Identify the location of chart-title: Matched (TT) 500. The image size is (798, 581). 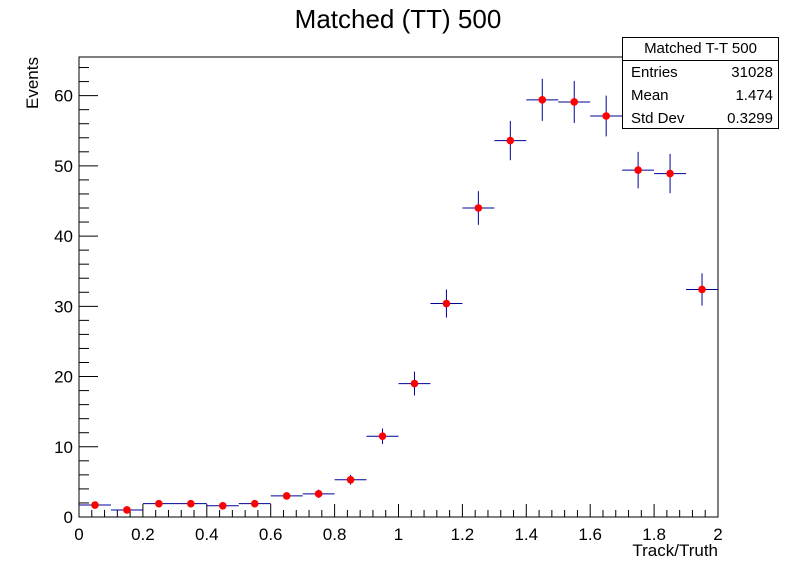
(398, 19).